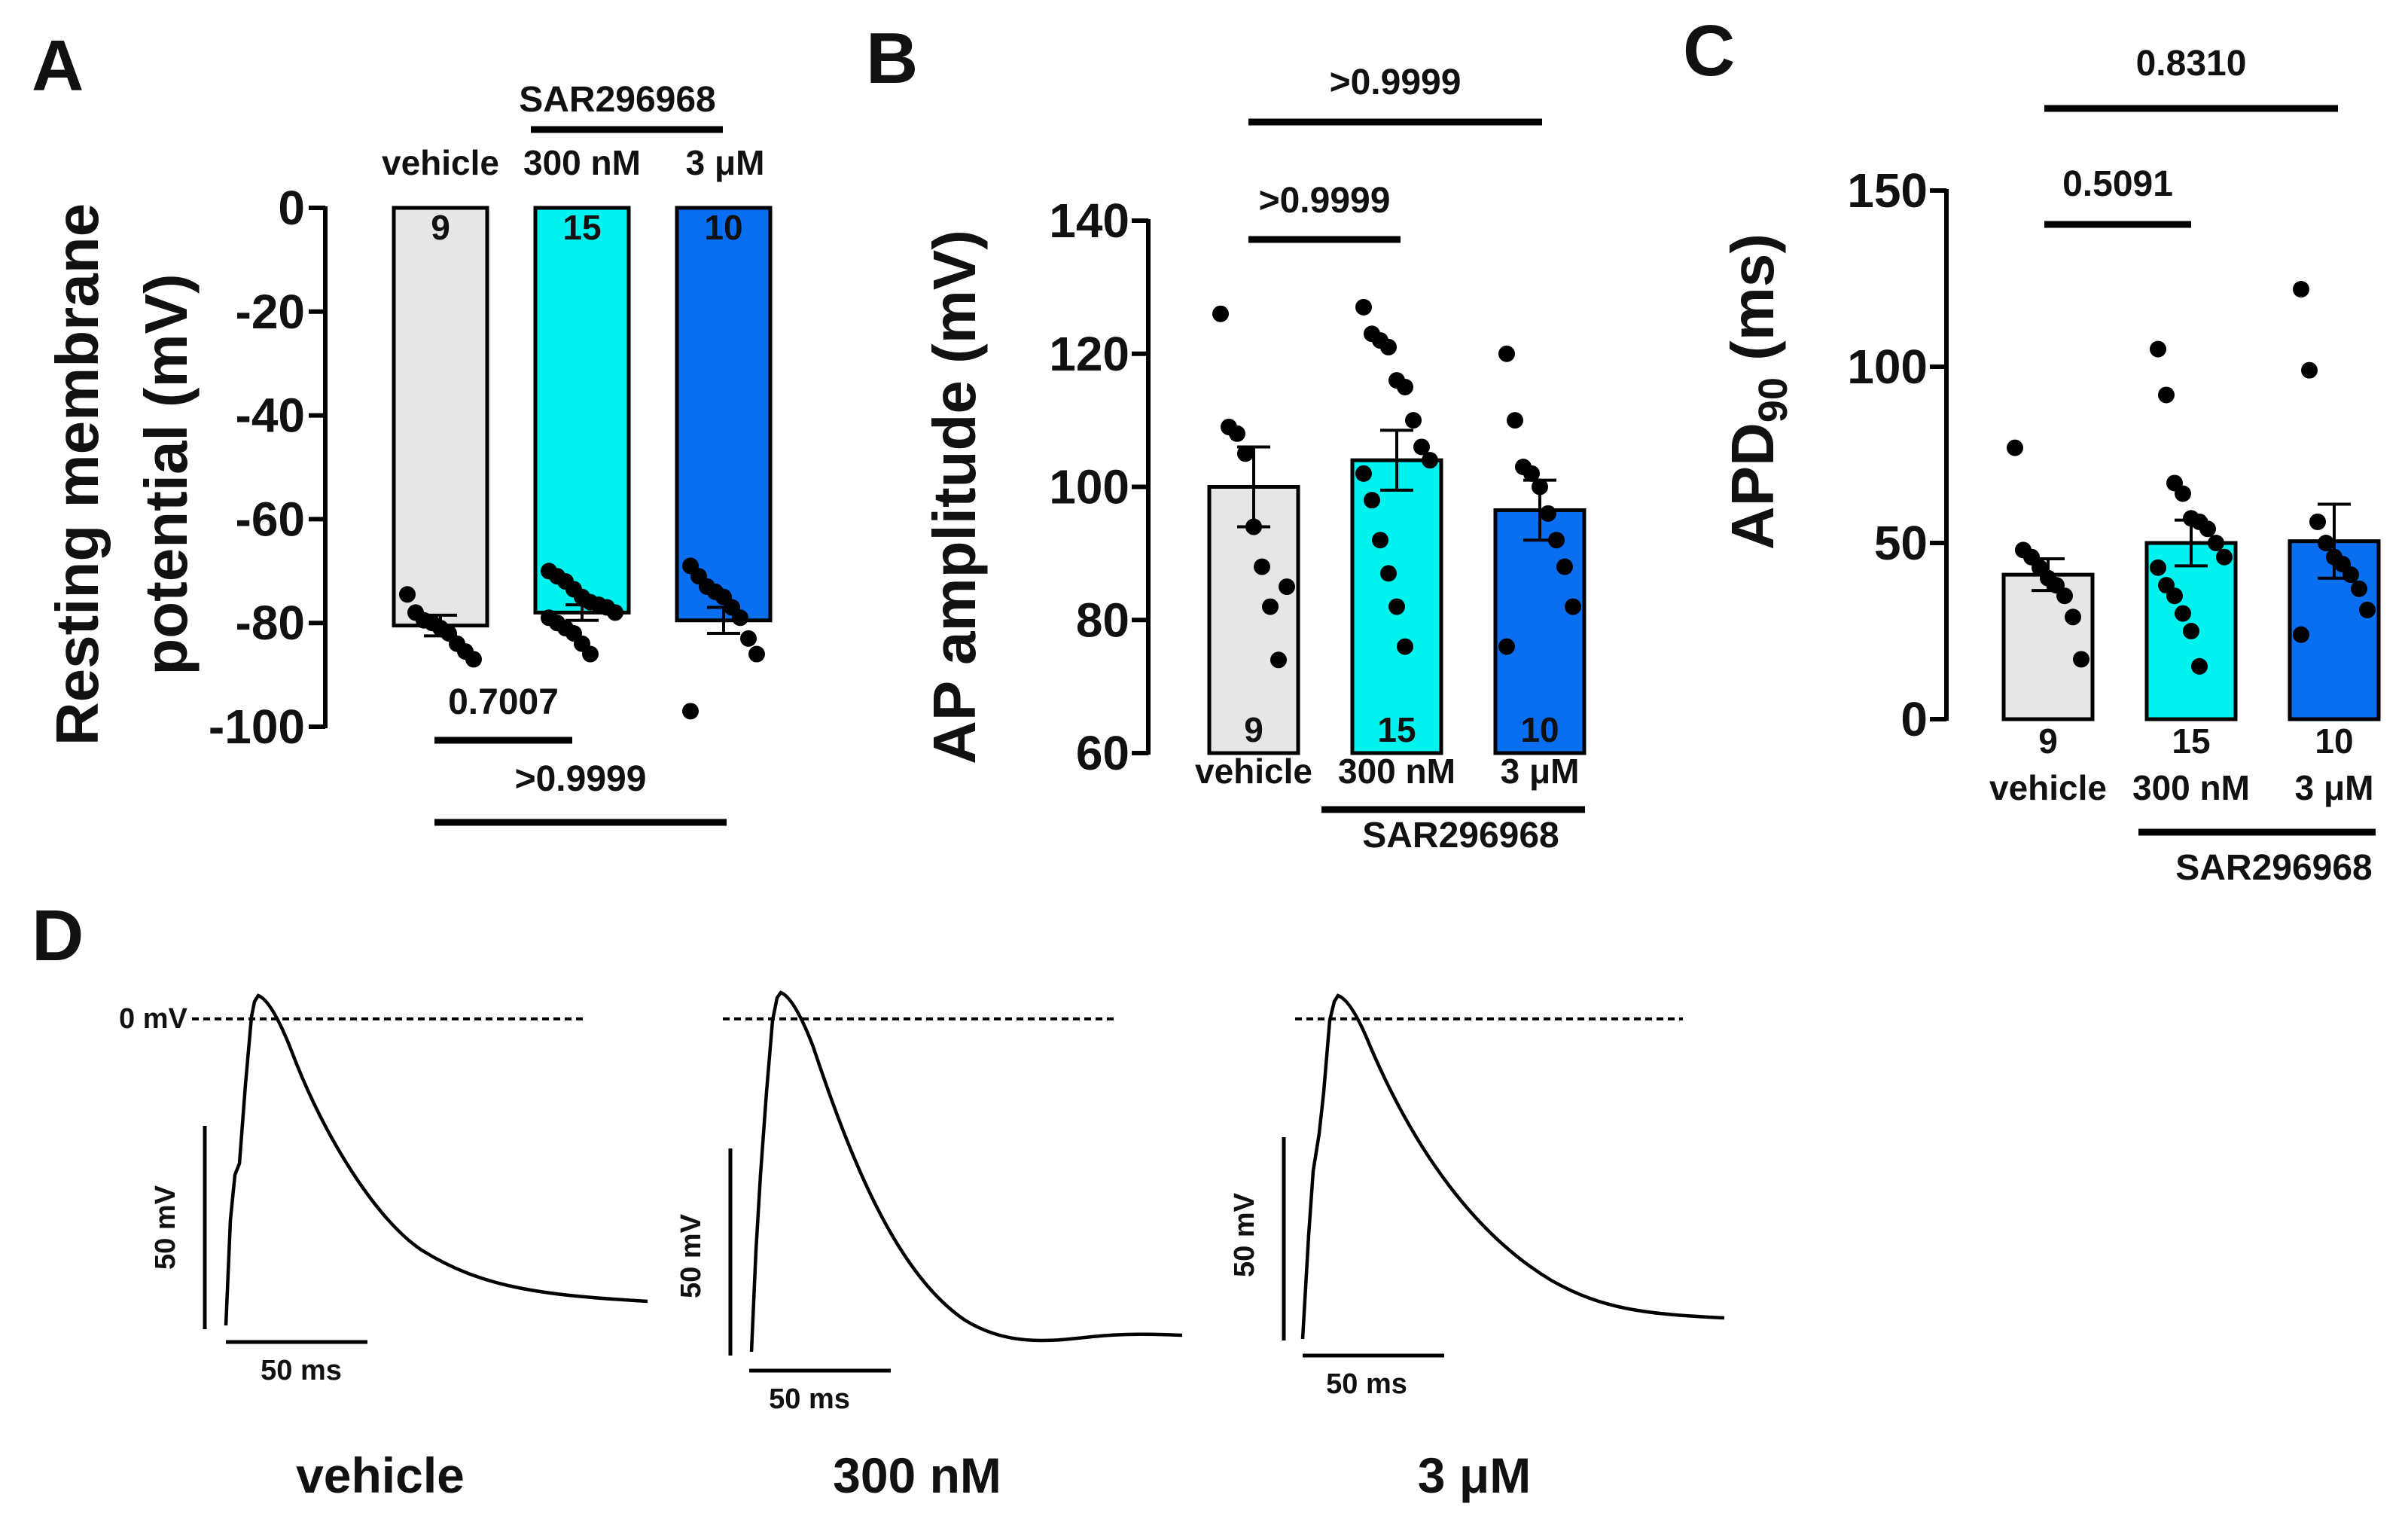 The height and width of the screenshot is (1525, 2408). I want to click on panel-b-y-tick-label: 140, so click(1089, 221).